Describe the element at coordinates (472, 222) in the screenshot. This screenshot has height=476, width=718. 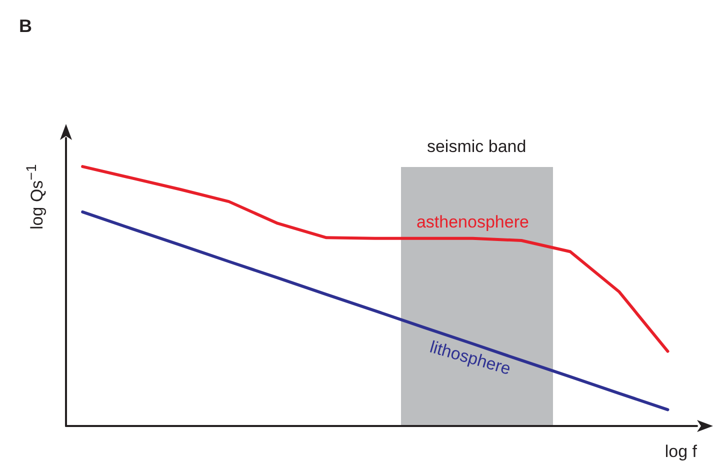
I see `series-label: asthenosphere` at that location.